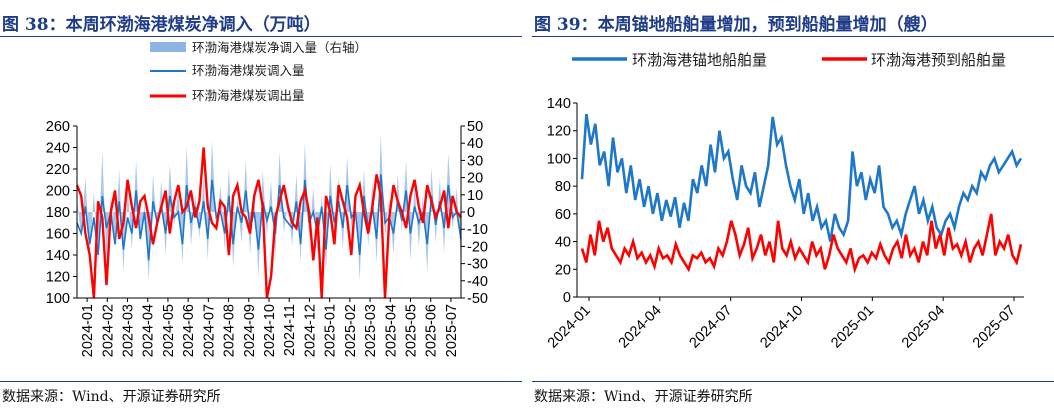  Describe the element at coordinates (58, 127) in the screenshot. I see `y-left-tick-label: 260` at that location.